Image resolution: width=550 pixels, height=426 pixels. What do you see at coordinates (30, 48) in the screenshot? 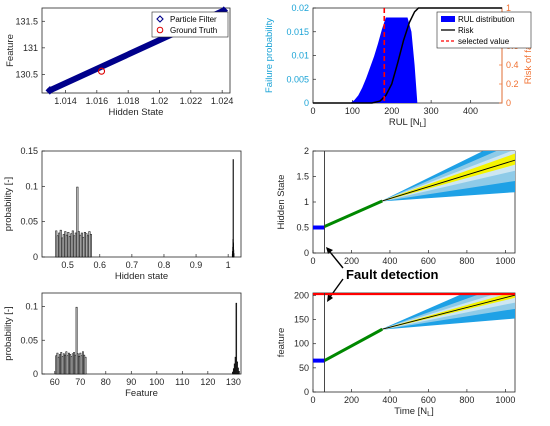
I see `p1-ytick-label: 131` at bounding box center [30, 48].